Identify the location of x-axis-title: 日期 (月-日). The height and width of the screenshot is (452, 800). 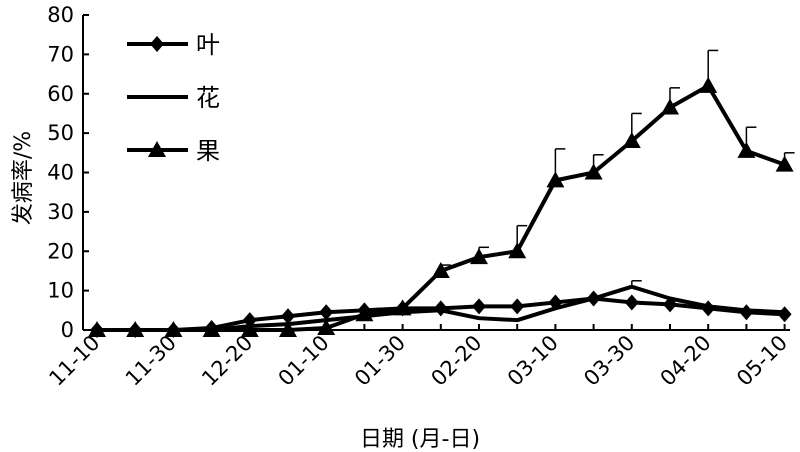
(420, 439).